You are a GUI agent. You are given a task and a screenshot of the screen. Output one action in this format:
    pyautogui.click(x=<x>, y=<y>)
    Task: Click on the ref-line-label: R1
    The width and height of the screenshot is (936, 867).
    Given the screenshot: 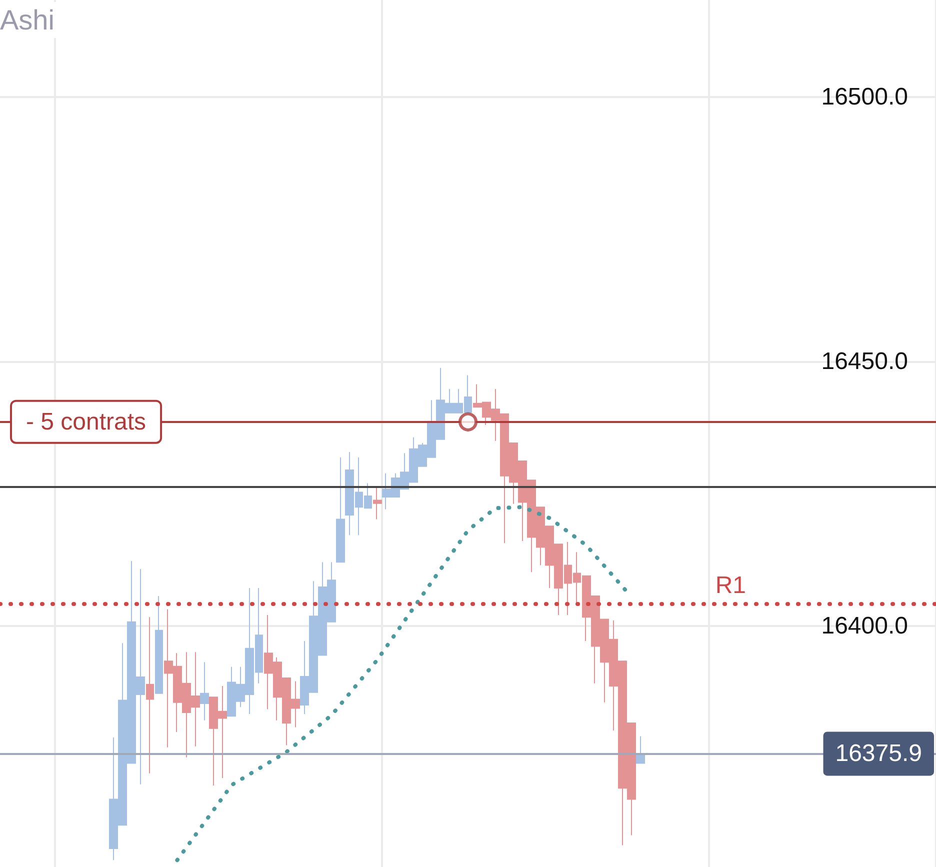 What is the action you would take?
    pyautogui.click(x=730, y=585)
    